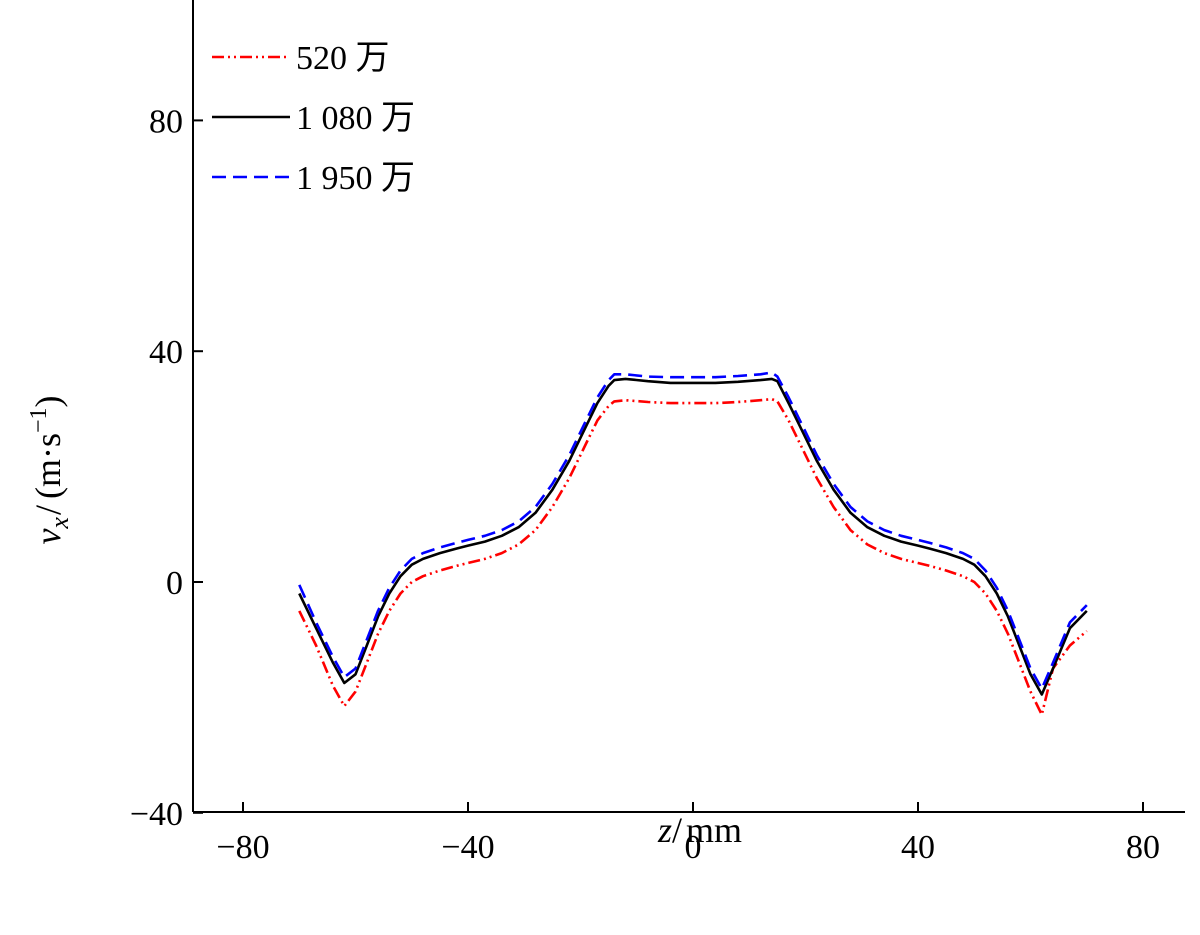 The image size is (1200, 935). What do you see at coordinates (166, 121) in the screenshot?
I see `y-tick-label: 80` at bounding box center [166, 121].